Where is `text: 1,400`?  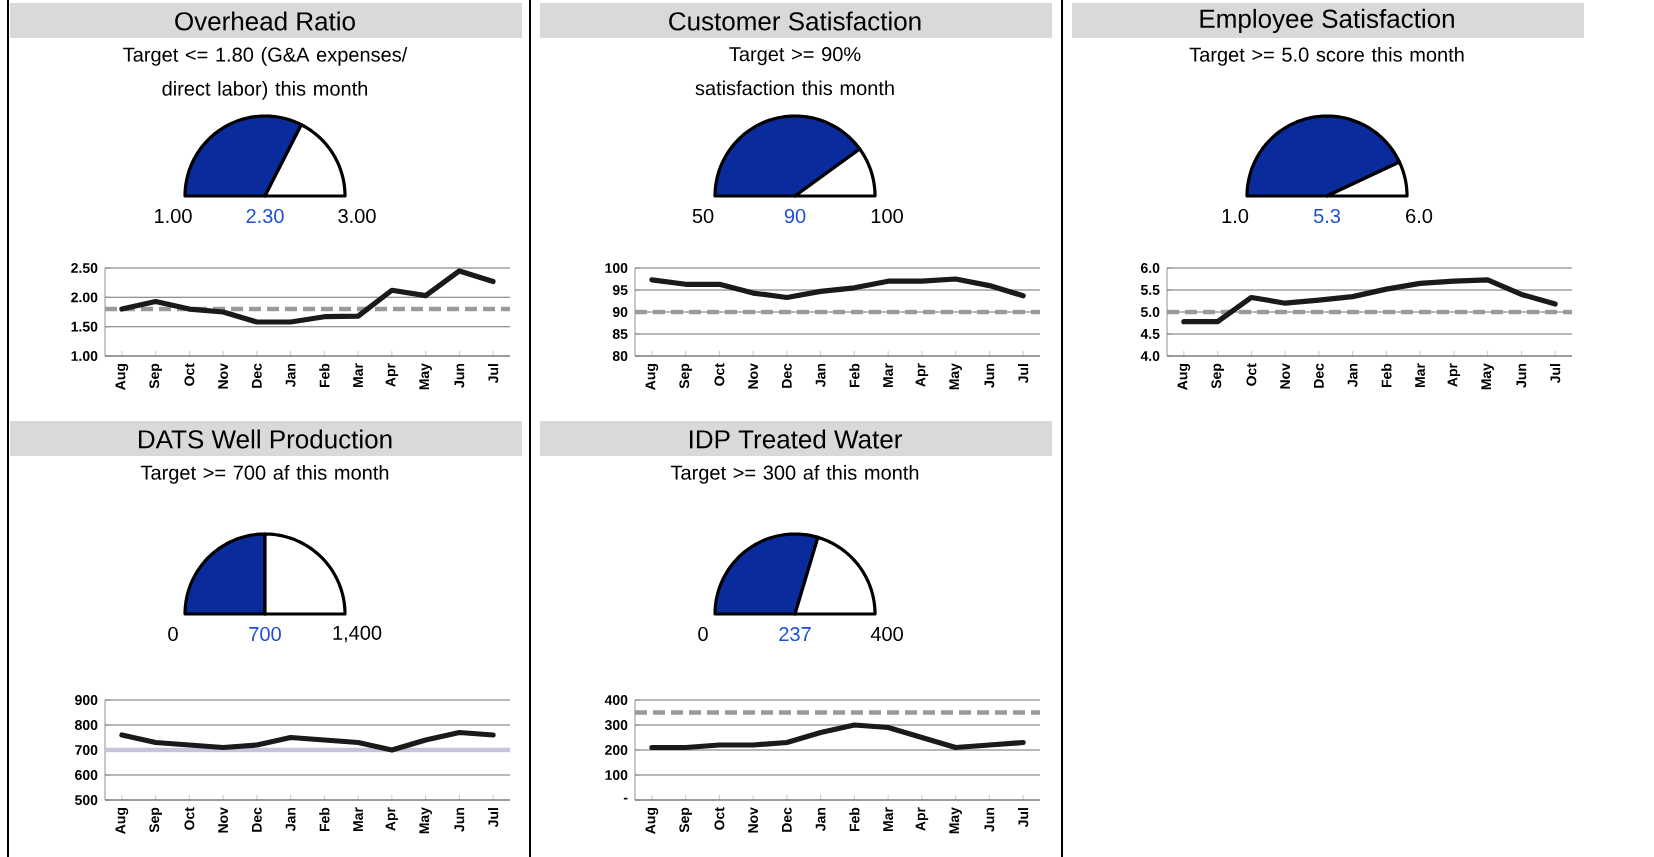 text: 1,400 is located at coordinates (357, 634).